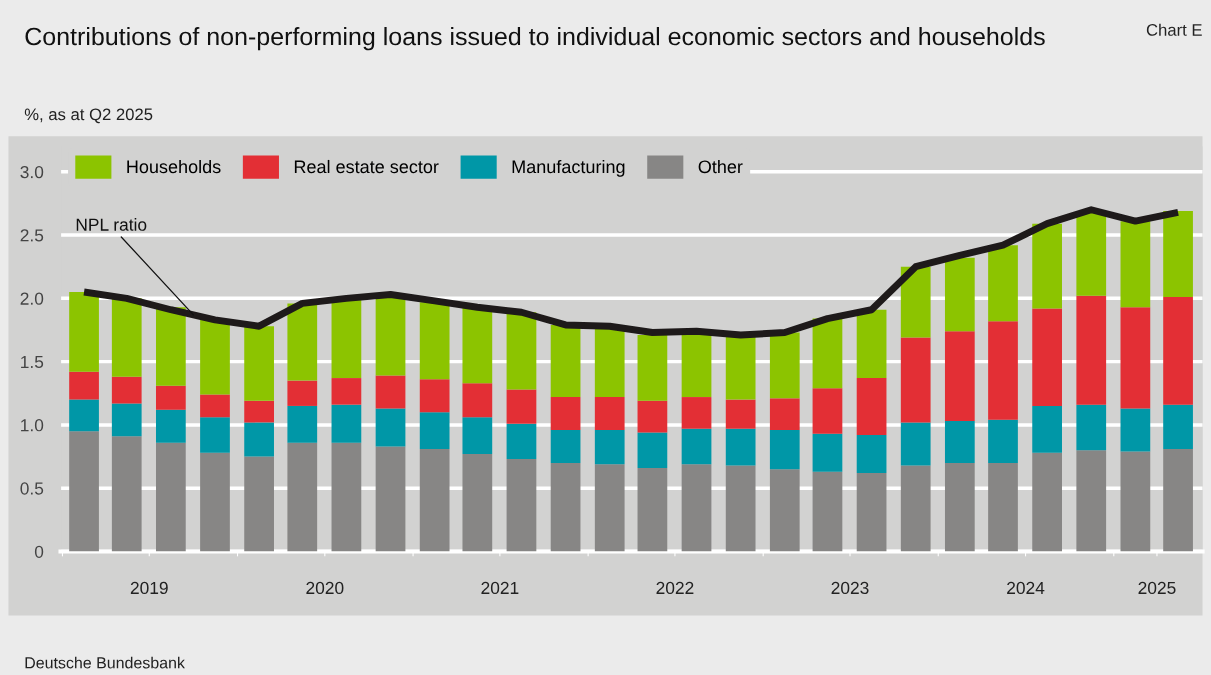 The height and width of the screenshot is (675, 1211). What do you see at coordinates (32, 298) in the screenshot?
I see `y-tick-label: 2.0` at bounding box center [32, 298].